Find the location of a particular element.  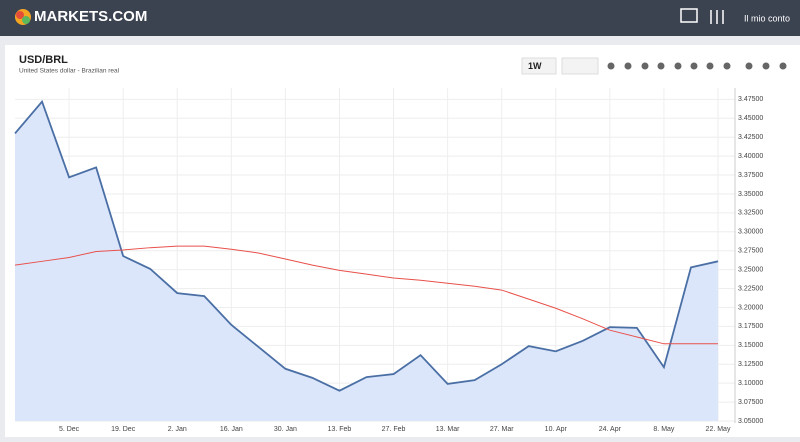

chart-type-select is located at coordinates (580, 66).